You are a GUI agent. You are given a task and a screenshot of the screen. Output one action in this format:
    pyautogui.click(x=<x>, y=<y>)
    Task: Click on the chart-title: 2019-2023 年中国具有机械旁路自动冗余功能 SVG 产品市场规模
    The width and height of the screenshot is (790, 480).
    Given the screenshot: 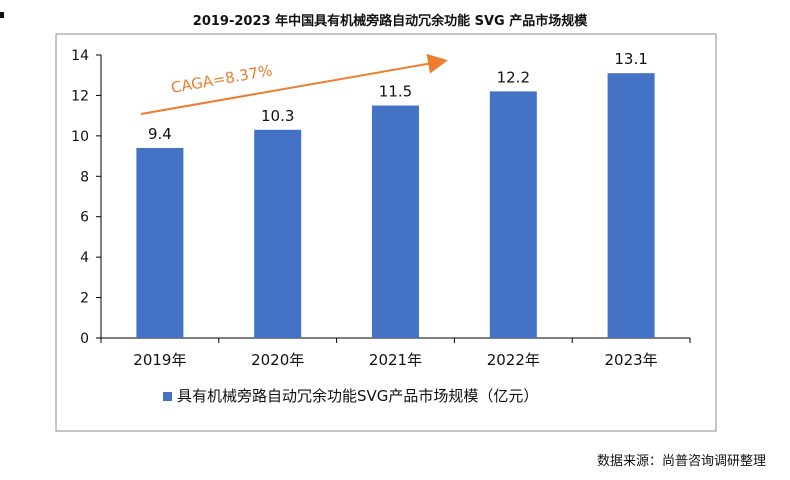 What is the action you would take?
    pyautogui.click(x=390, y=21)
    